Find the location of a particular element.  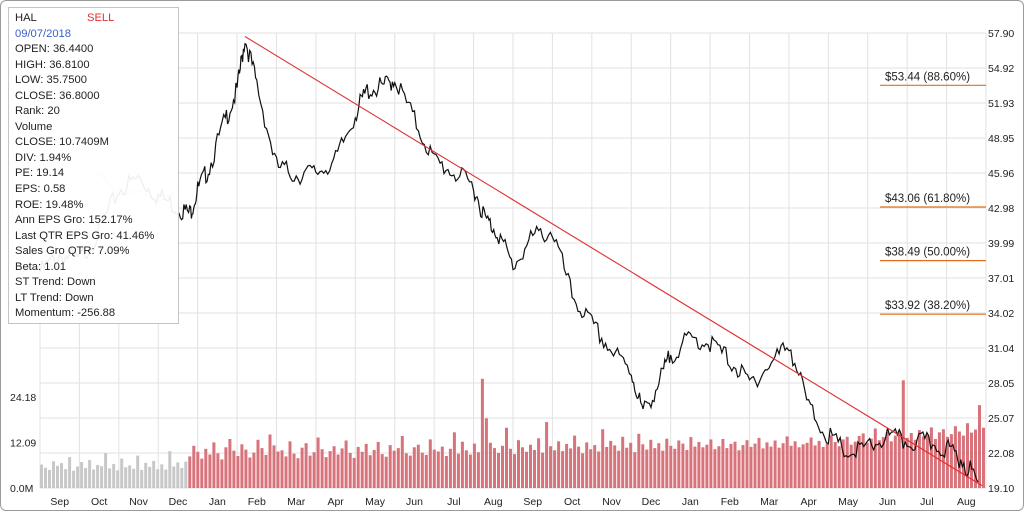

month-tick-label: Apr is located at coordinates (808, 502).